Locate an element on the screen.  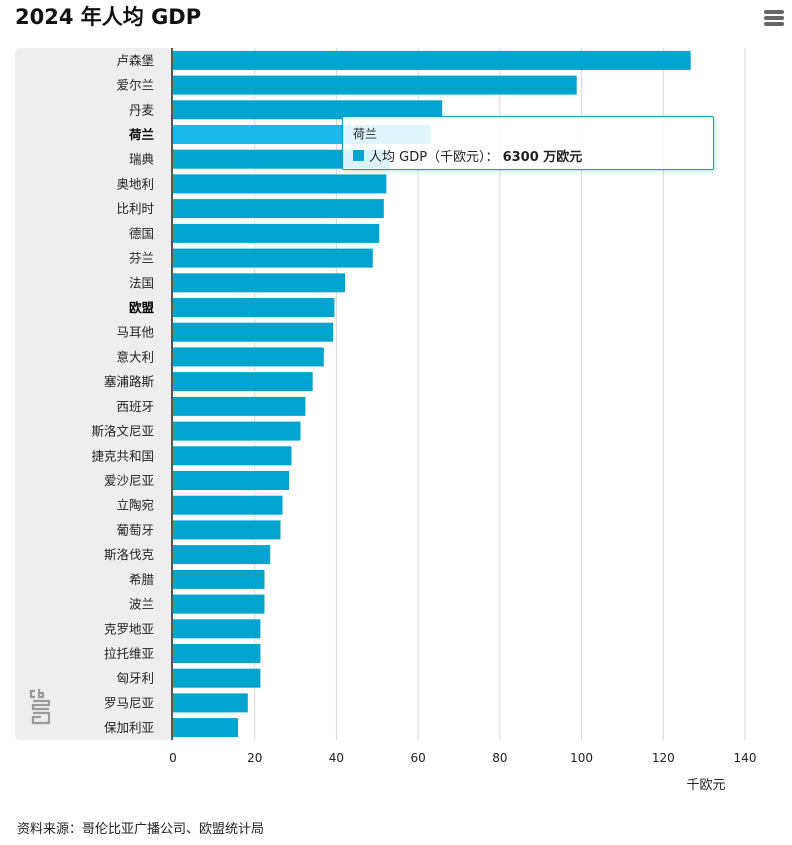
category-label: 希腊 is located at coordinates (142, 579).